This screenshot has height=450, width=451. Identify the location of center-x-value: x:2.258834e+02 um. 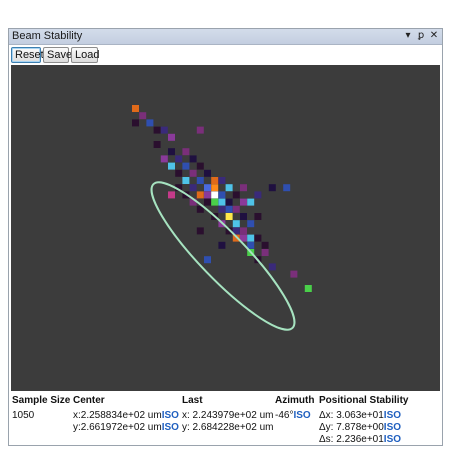
(117, 415).